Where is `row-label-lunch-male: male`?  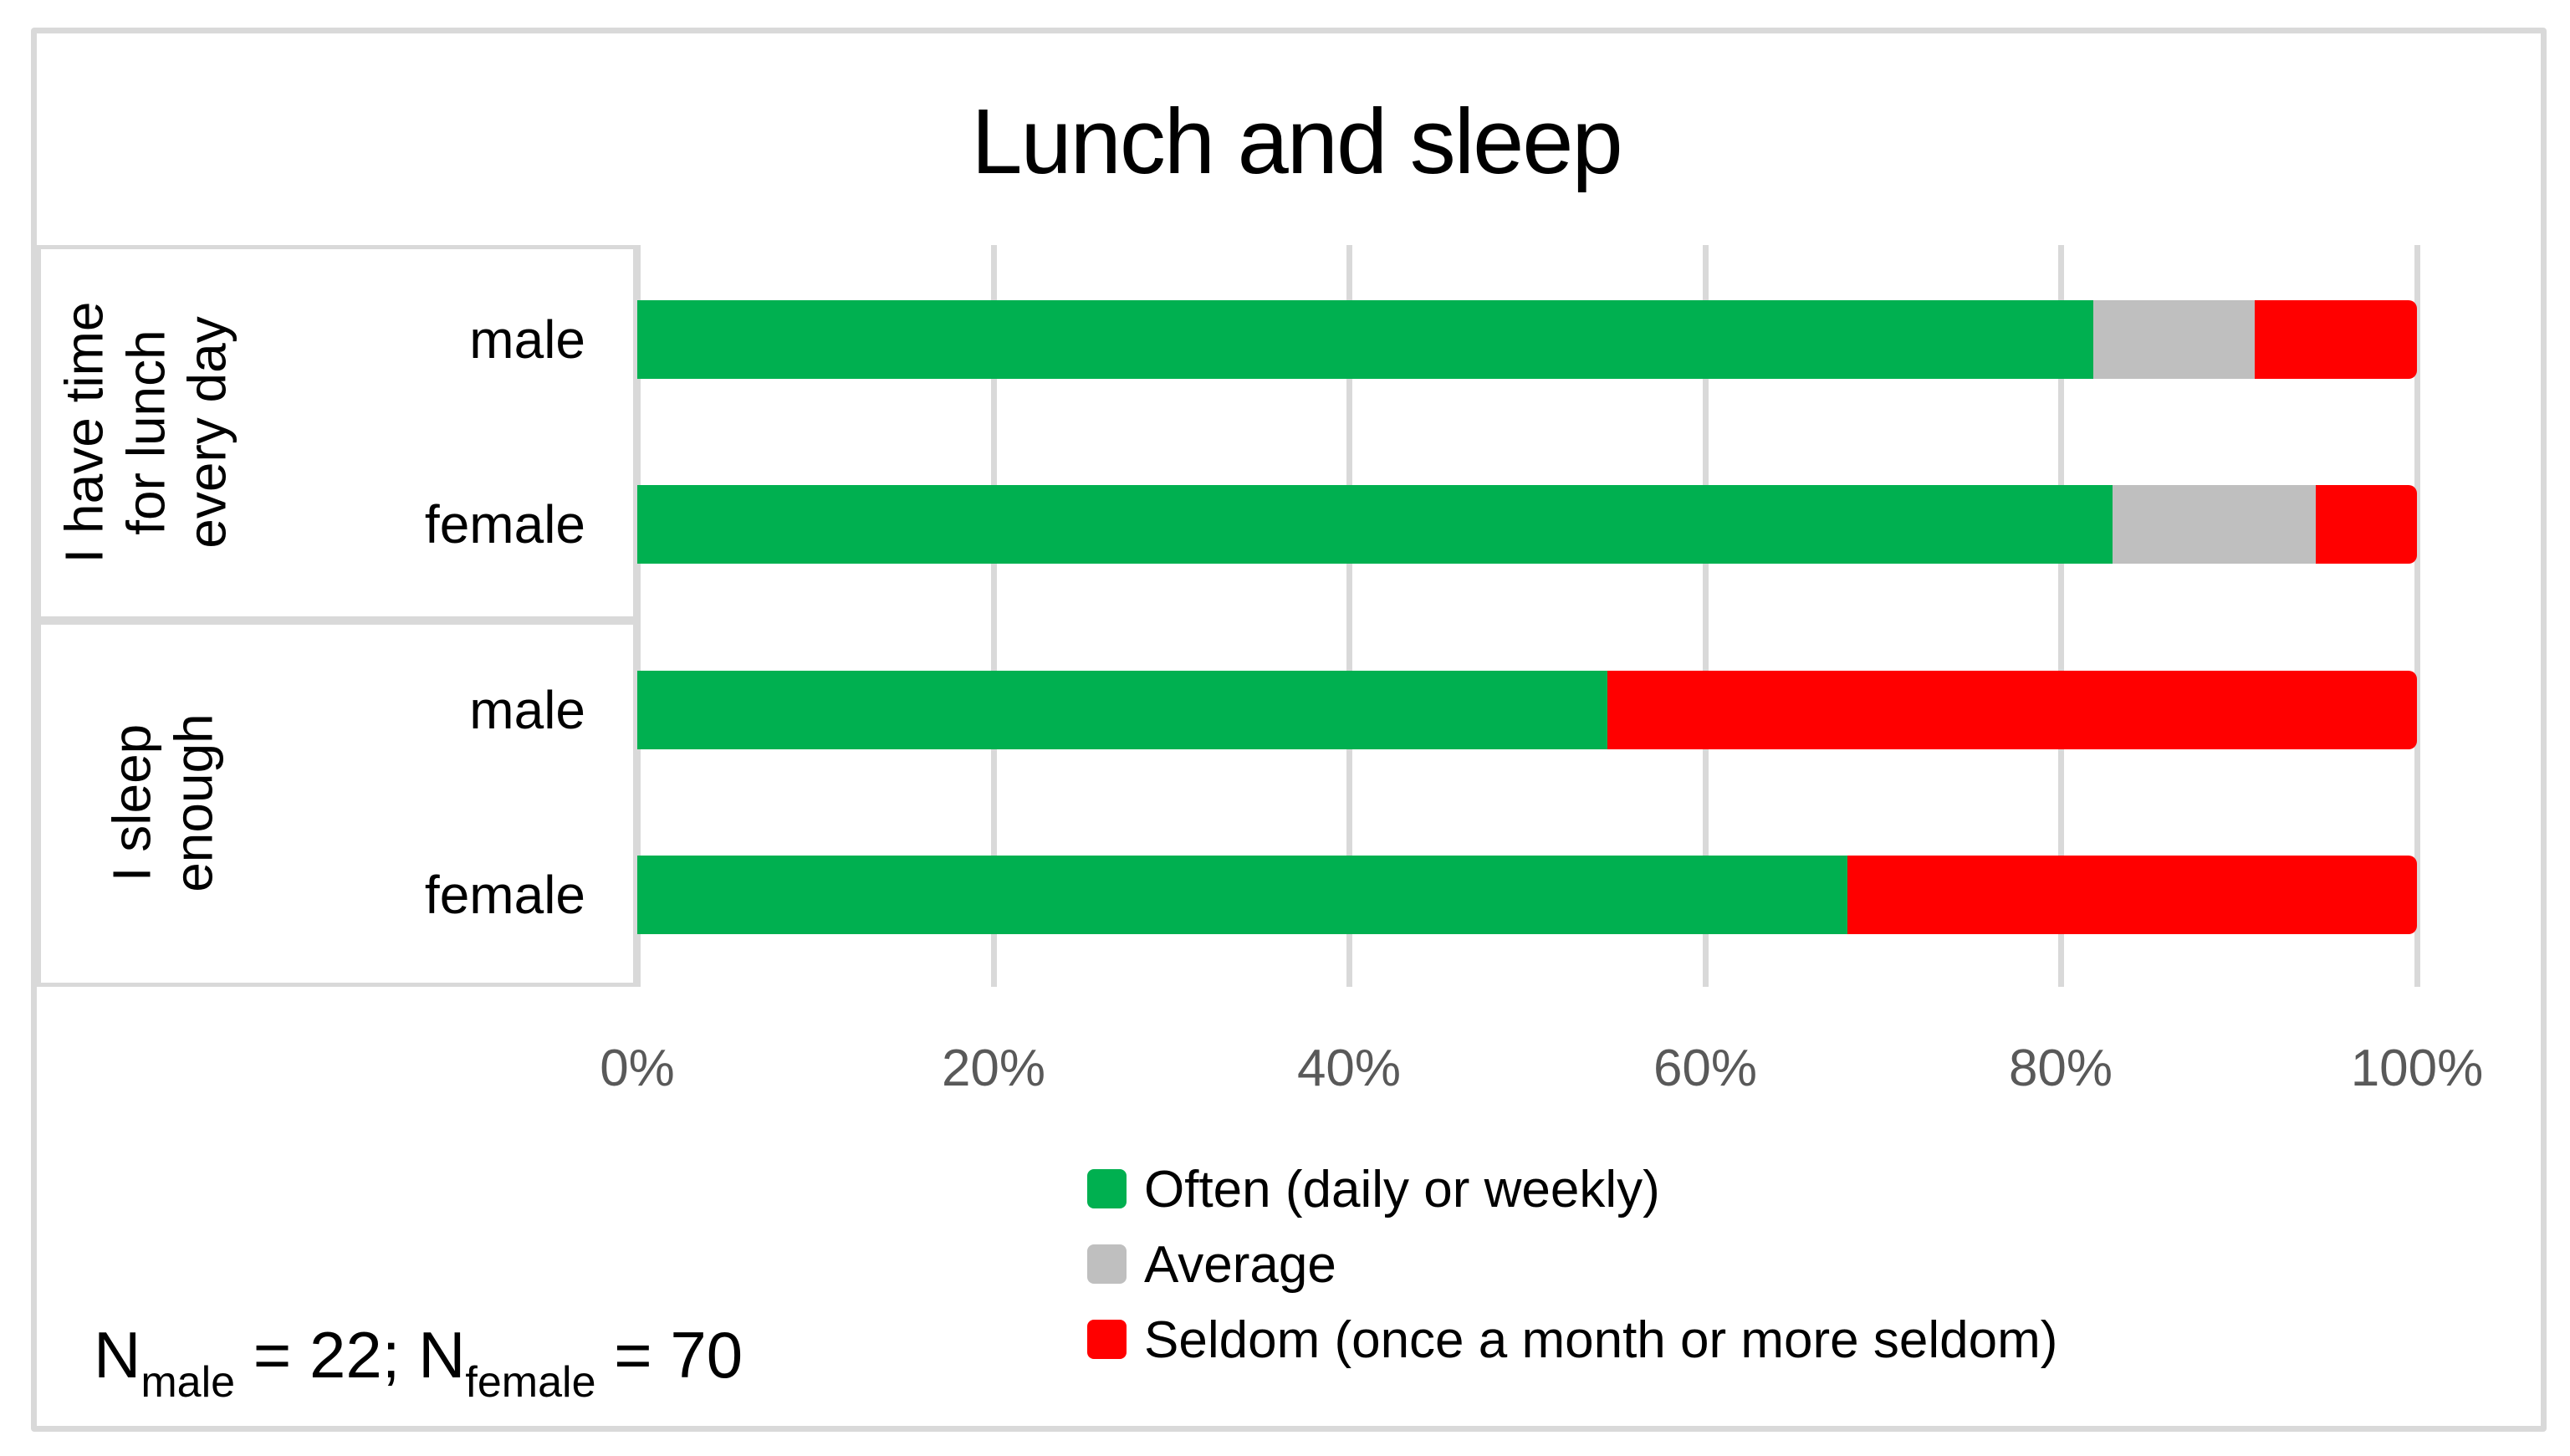 row-label-lunch-male: male is located at coordinates (527, 339).